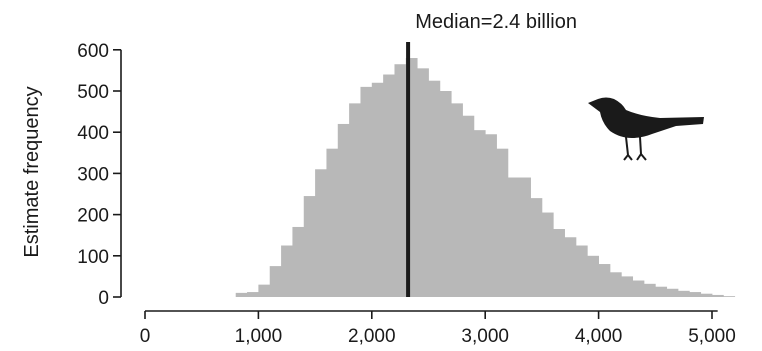 This screenshot has width=762, height=351. I want to click on y-axis-title: Estimate frequency, so click(32, 171).